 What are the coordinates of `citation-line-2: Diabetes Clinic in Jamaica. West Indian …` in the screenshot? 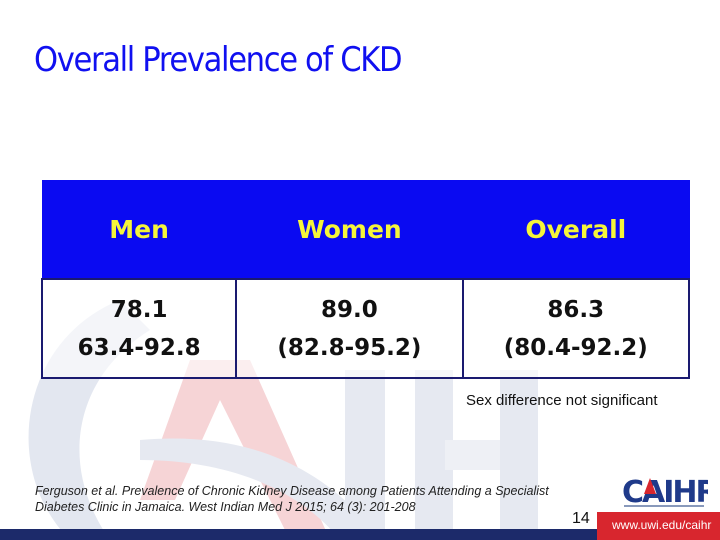 It's located at (225, 507).